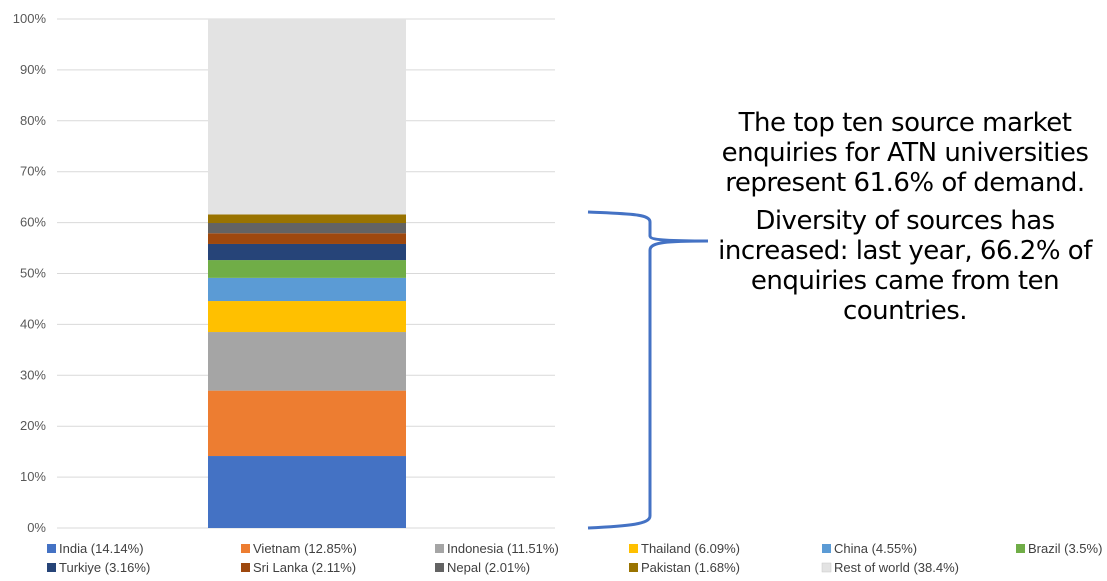 The width and height of the screenshot is (1107, 581). What do you see at coordinates (104, 567) in the screenshot?
I see `legend-label: Turkiye (3.16%)` at bounding box center [104, 567].